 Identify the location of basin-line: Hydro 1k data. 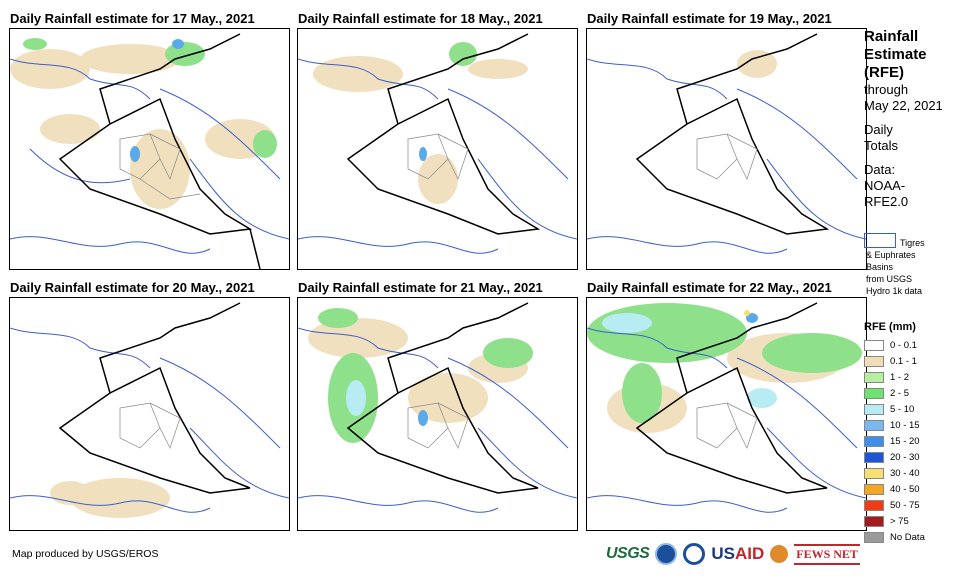
(894, 291).